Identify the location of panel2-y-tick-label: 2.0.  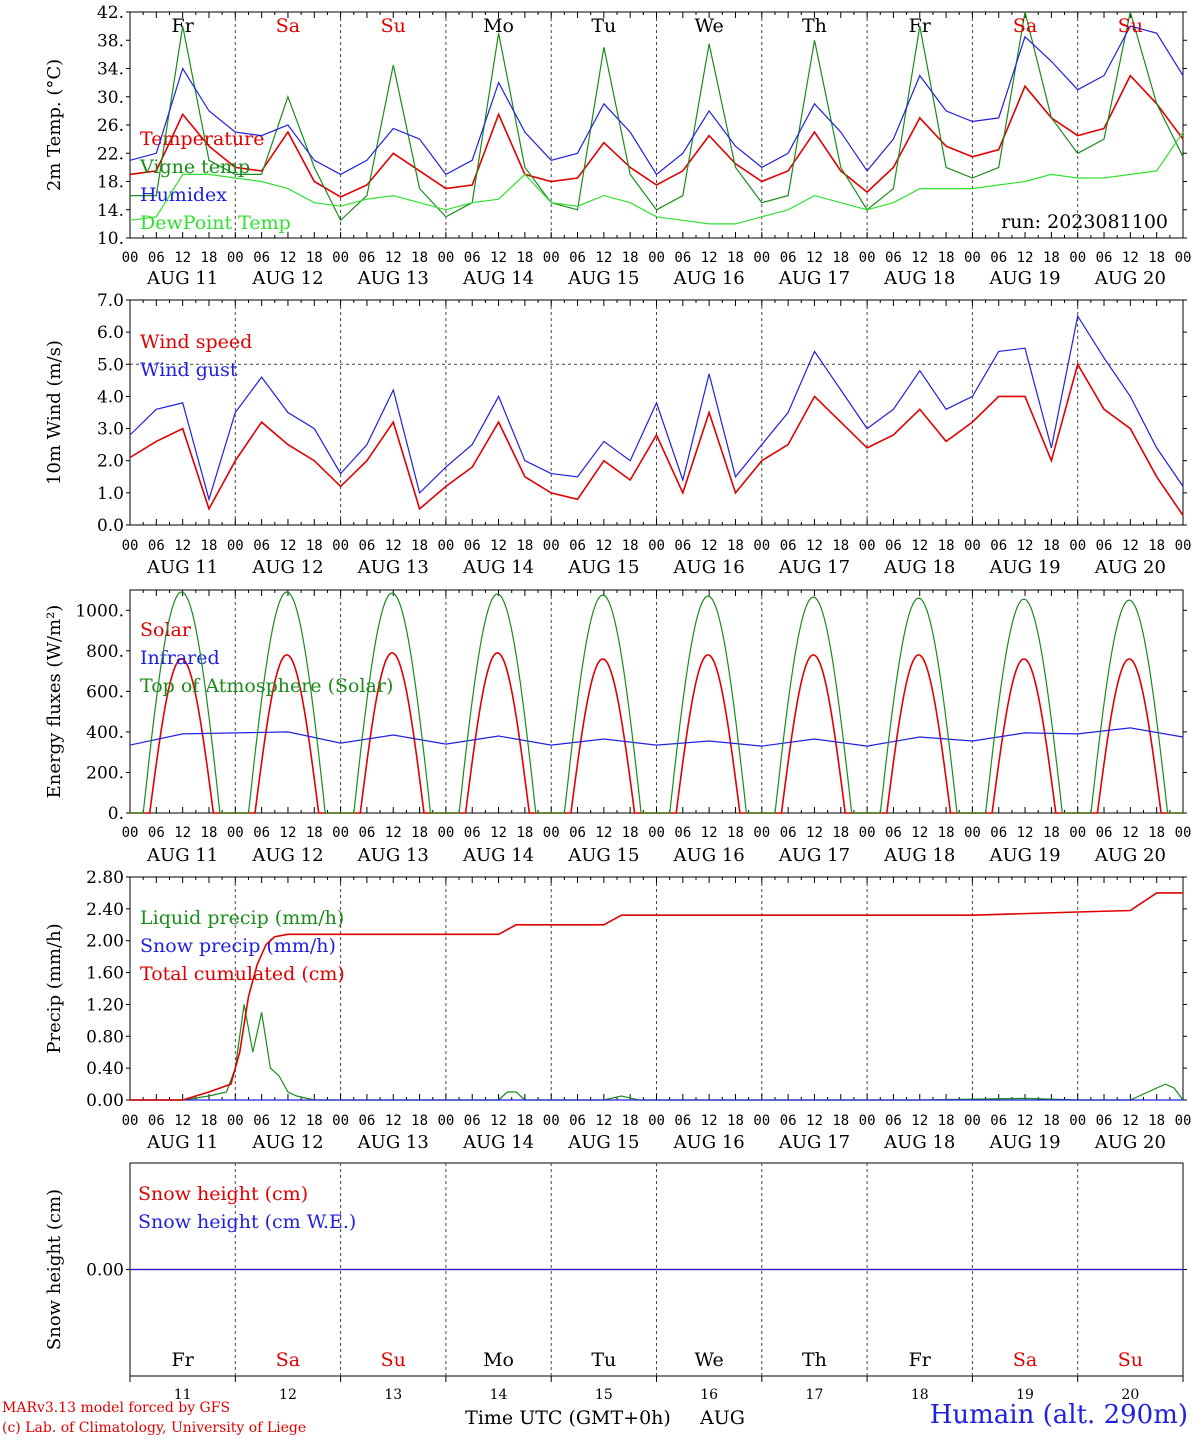
(110, 462).